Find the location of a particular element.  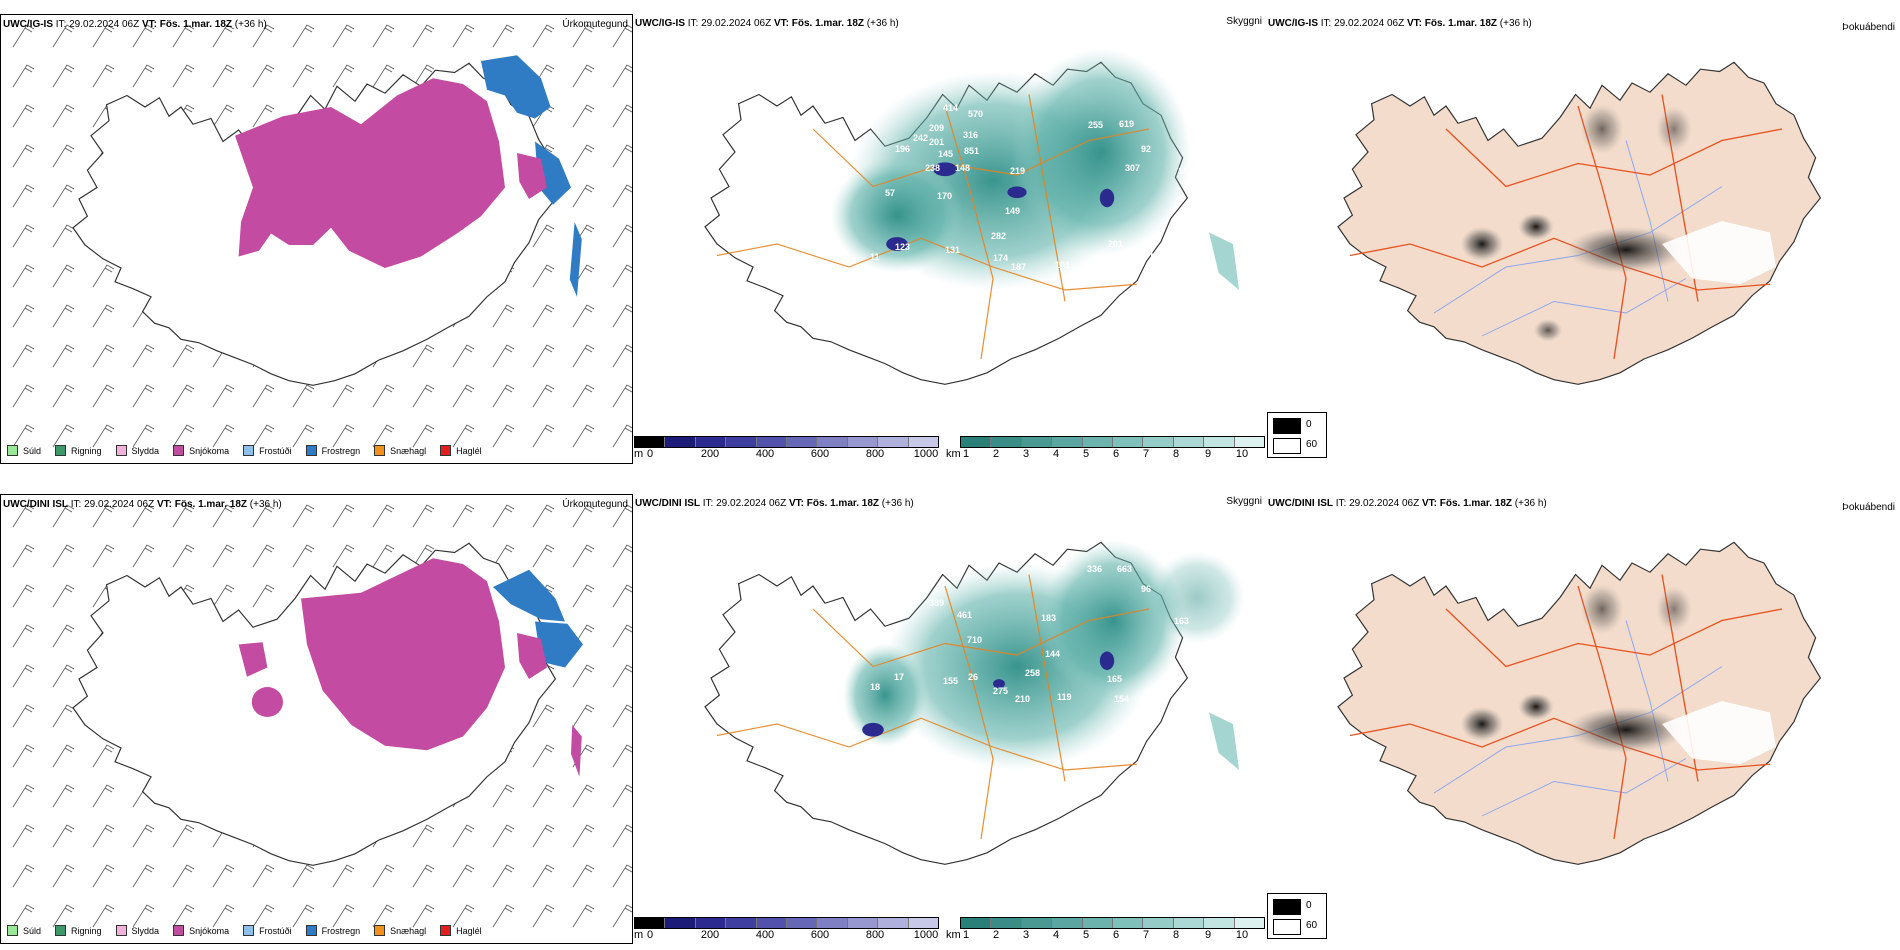

svg-text: 163 is located at coordinates (1181, 621).